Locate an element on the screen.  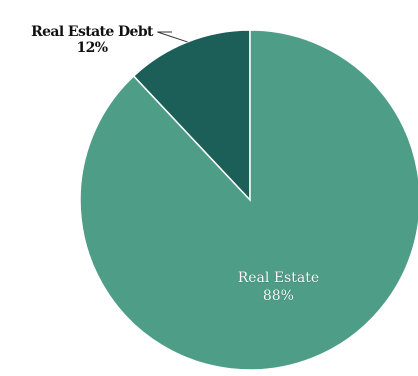
slice-label-real-estate: Real Estate is located at coordinates (278, 278).